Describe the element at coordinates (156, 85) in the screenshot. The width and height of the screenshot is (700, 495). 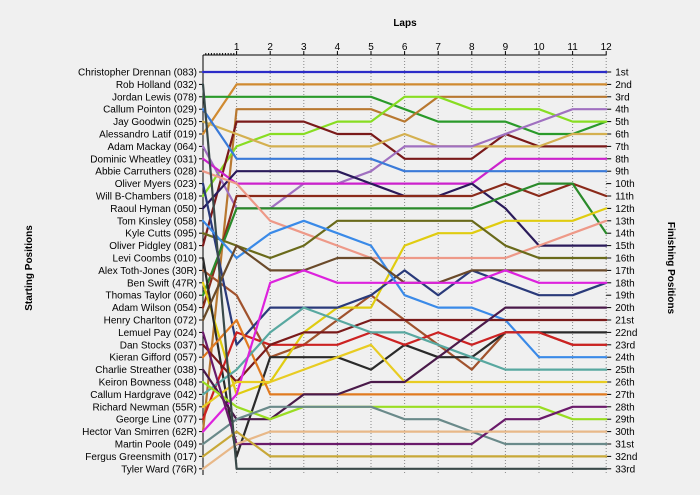
I see `starting-position-label: Rob Holland (032)` at that location.